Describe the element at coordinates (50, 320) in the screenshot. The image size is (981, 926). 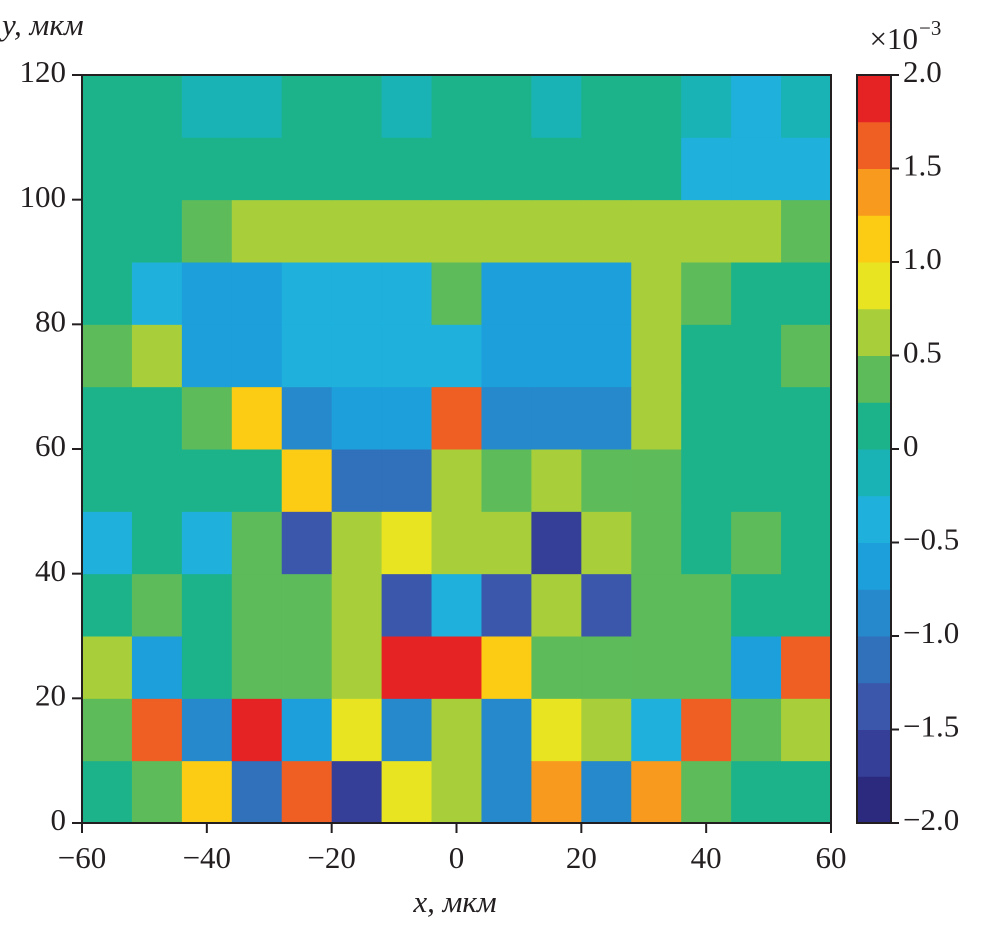
I see `y-tick-label: 80` at that location.